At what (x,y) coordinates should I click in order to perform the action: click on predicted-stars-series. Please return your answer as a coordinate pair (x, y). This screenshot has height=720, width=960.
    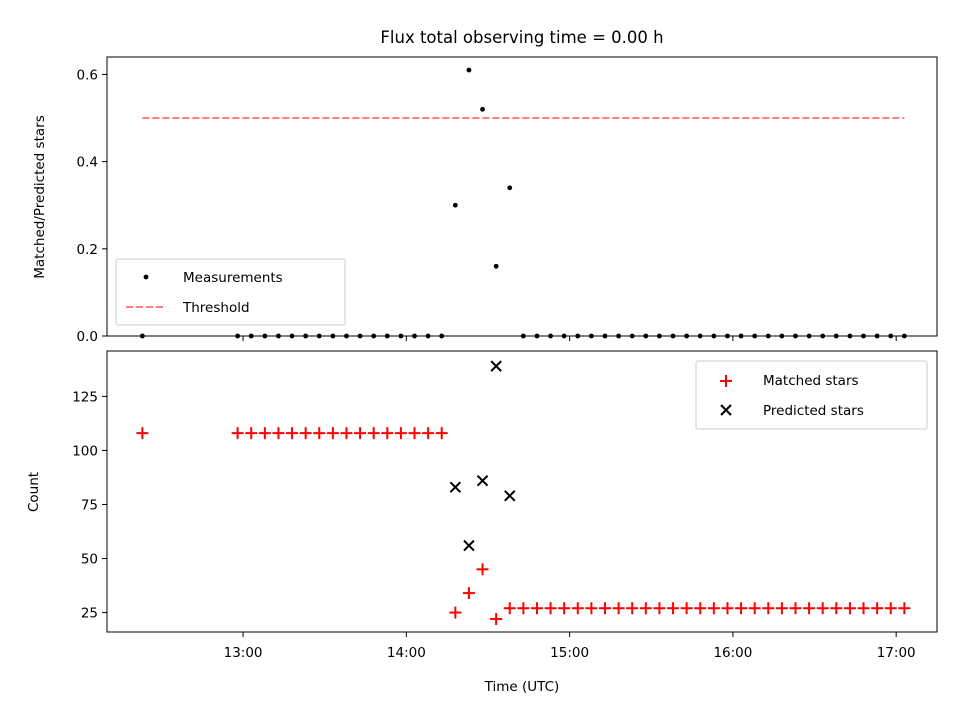
    Looking at the image, I should click on (482, 456).